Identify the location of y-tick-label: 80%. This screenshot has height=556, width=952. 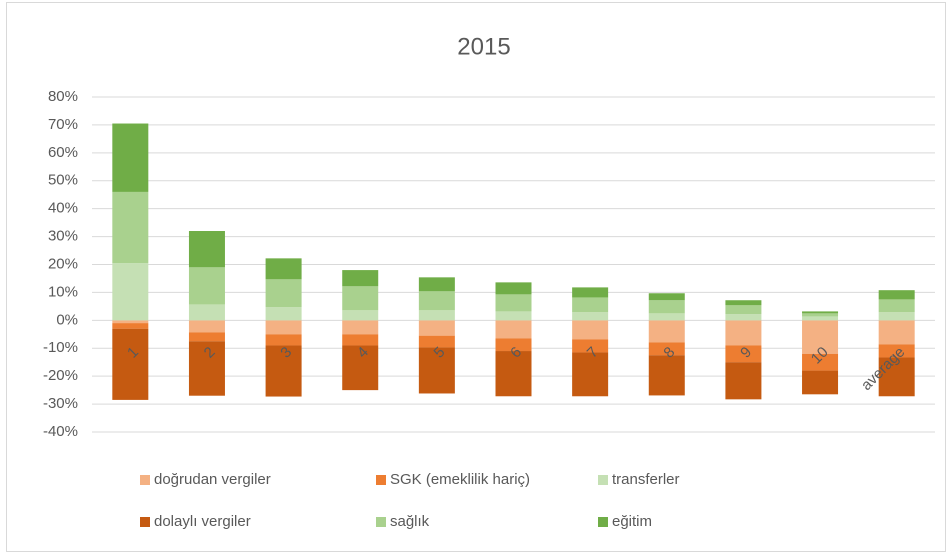
(63, 96).